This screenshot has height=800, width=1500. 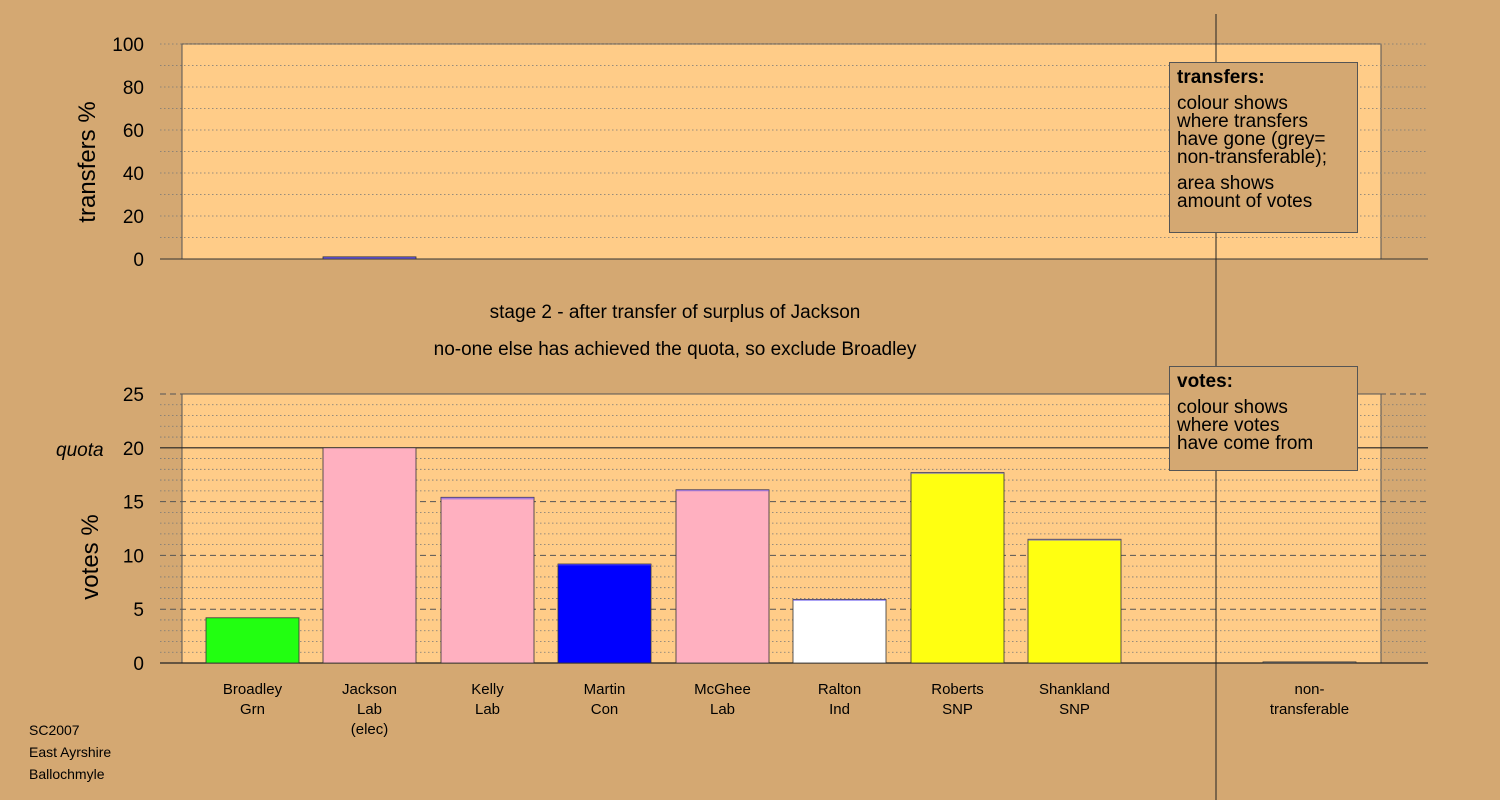 I want to click on transfers-legend-text-4: non-transferable);, so click(x=1252, y=157).